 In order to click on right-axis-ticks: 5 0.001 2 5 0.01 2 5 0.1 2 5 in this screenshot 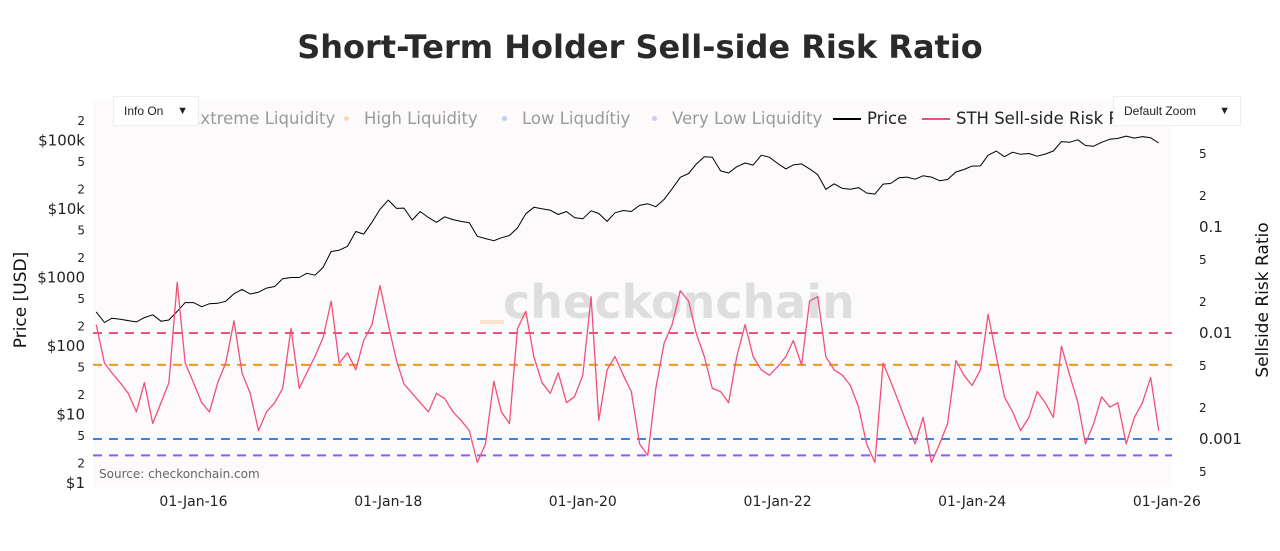, I will do `click(1220, 313)`.